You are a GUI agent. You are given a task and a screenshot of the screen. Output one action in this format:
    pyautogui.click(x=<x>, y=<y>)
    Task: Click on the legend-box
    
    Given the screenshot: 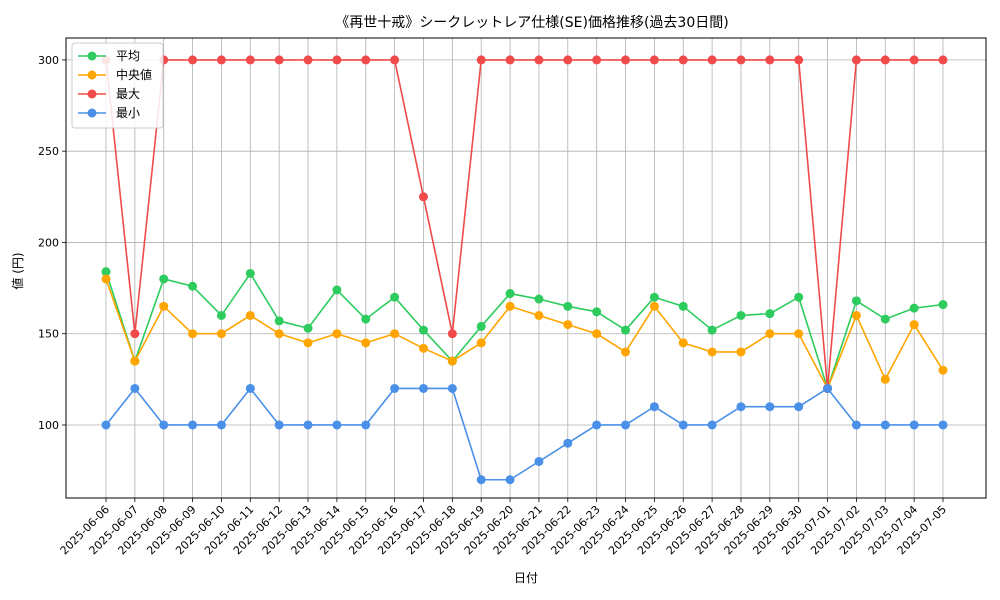 What is the action you would take?
    pyautogui.click(x=117, y=85)
    